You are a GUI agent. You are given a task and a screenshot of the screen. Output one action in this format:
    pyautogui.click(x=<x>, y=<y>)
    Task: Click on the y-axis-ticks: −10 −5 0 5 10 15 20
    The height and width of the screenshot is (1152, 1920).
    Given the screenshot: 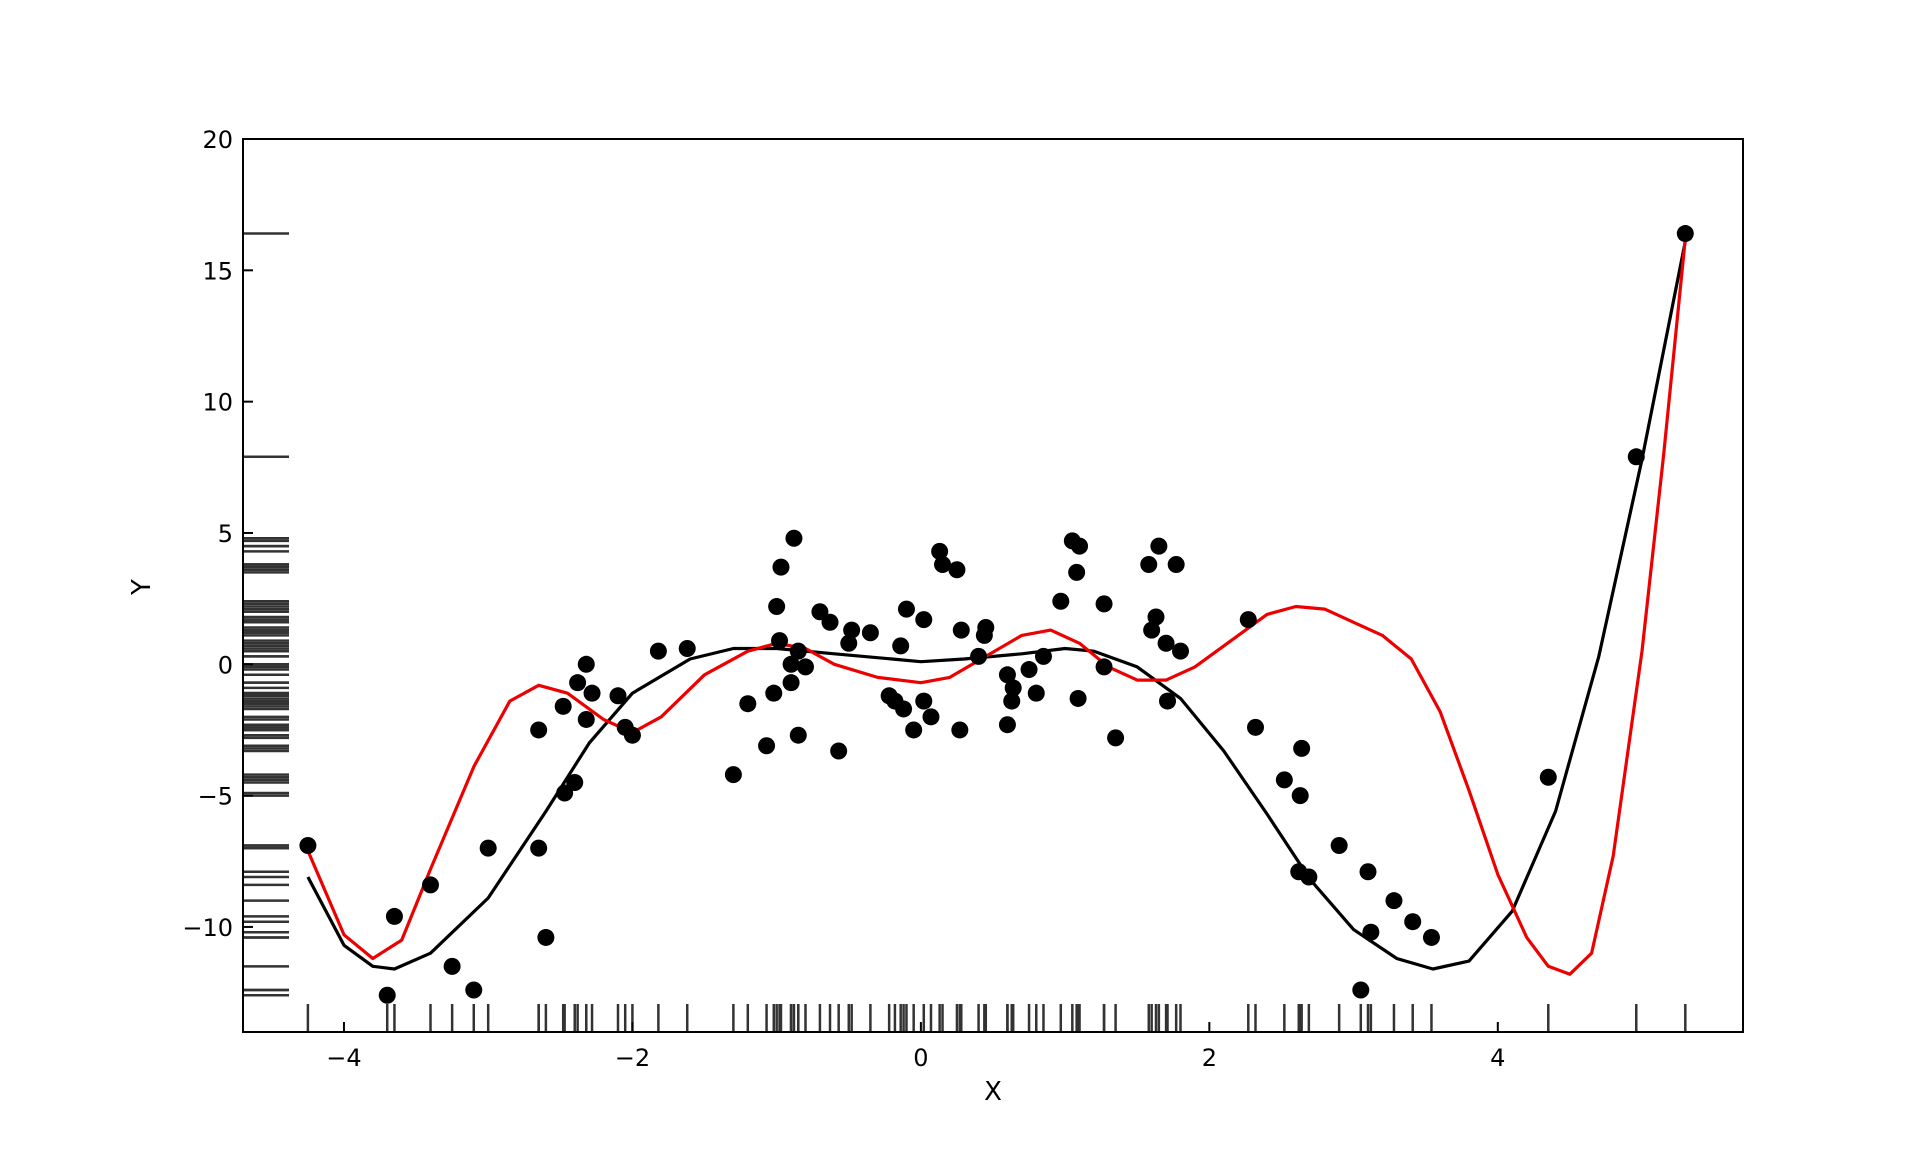 What is the action you would take?
    pyautogui.click(x=217, y=534)
    